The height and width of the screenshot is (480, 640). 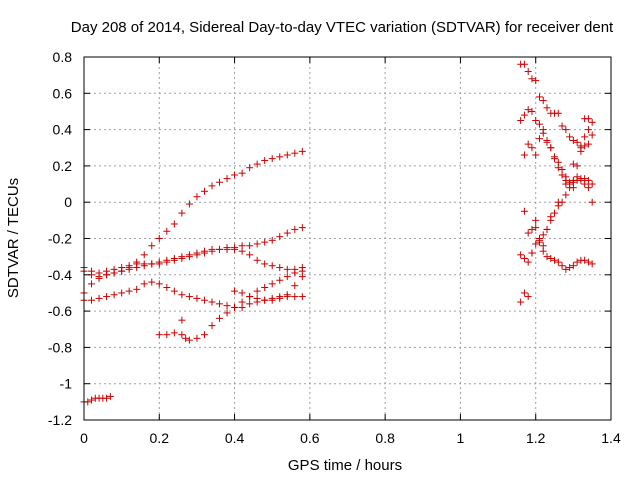 What do you see at coordinates (60, 420) in the screenshot?
I see `y-tick-label: -1.2` at bounding box center [60, 420].